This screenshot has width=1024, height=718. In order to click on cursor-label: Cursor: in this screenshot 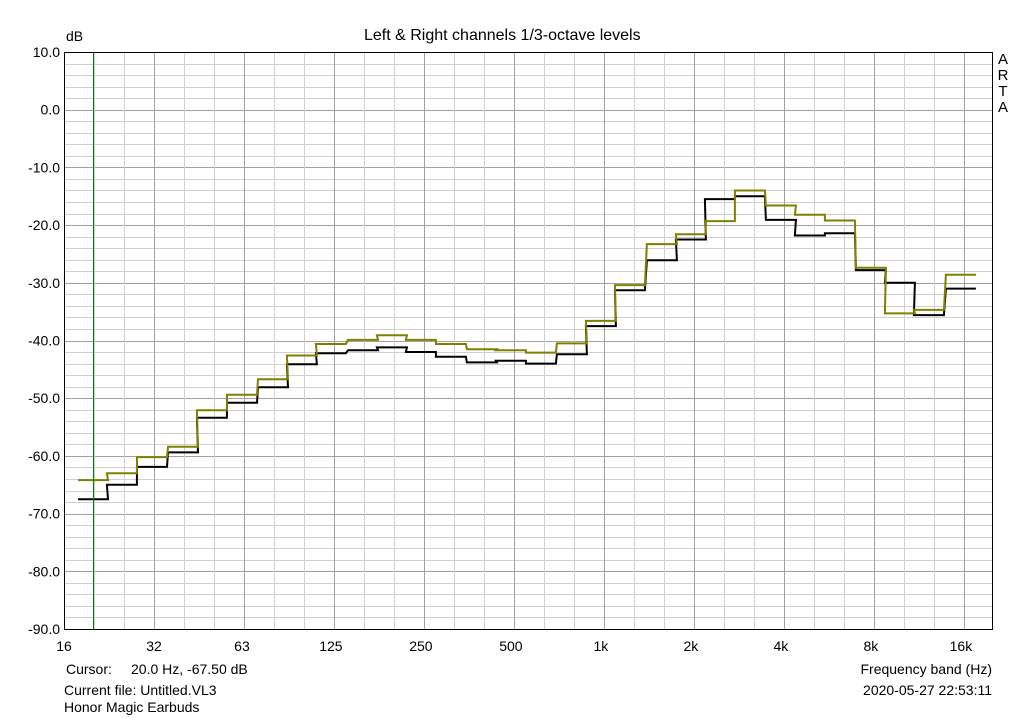, I will do `click(89, 669)`.